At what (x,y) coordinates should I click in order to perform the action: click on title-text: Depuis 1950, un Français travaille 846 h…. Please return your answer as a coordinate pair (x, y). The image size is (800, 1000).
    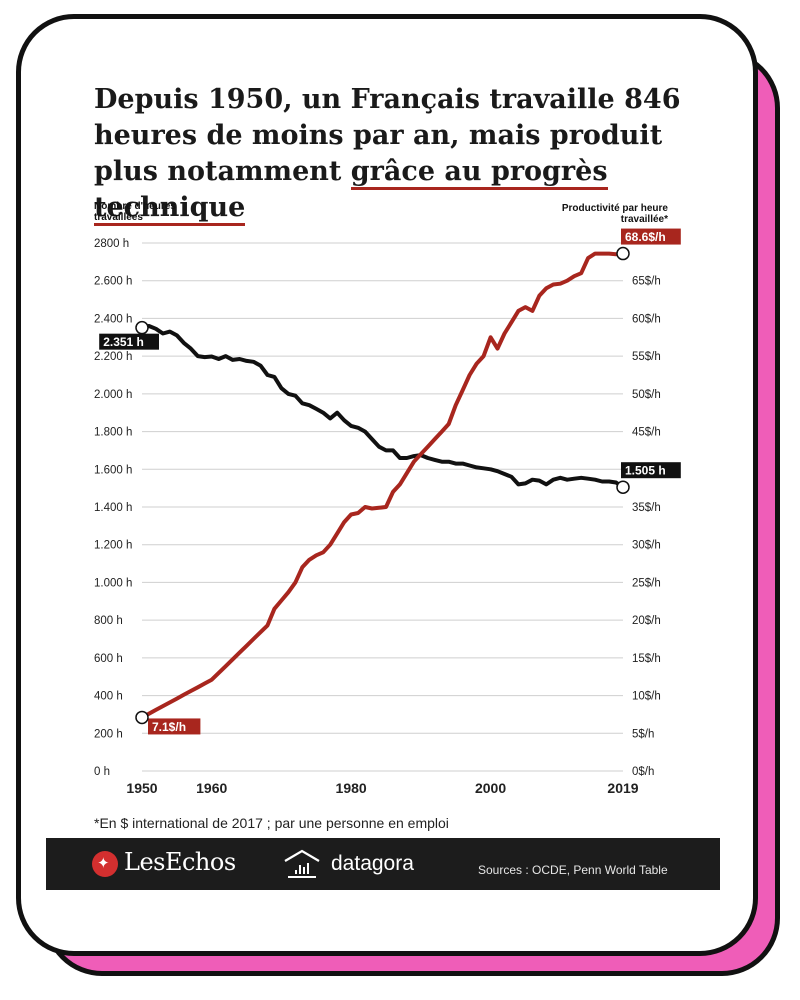
    Looking at the image, I should click on (387, 135).